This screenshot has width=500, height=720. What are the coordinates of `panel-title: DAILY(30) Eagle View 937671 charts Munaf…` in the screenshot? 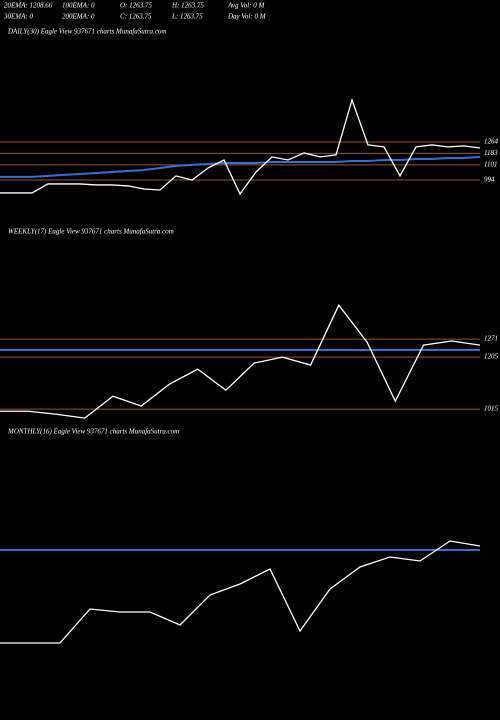 It's located at (86, 32).